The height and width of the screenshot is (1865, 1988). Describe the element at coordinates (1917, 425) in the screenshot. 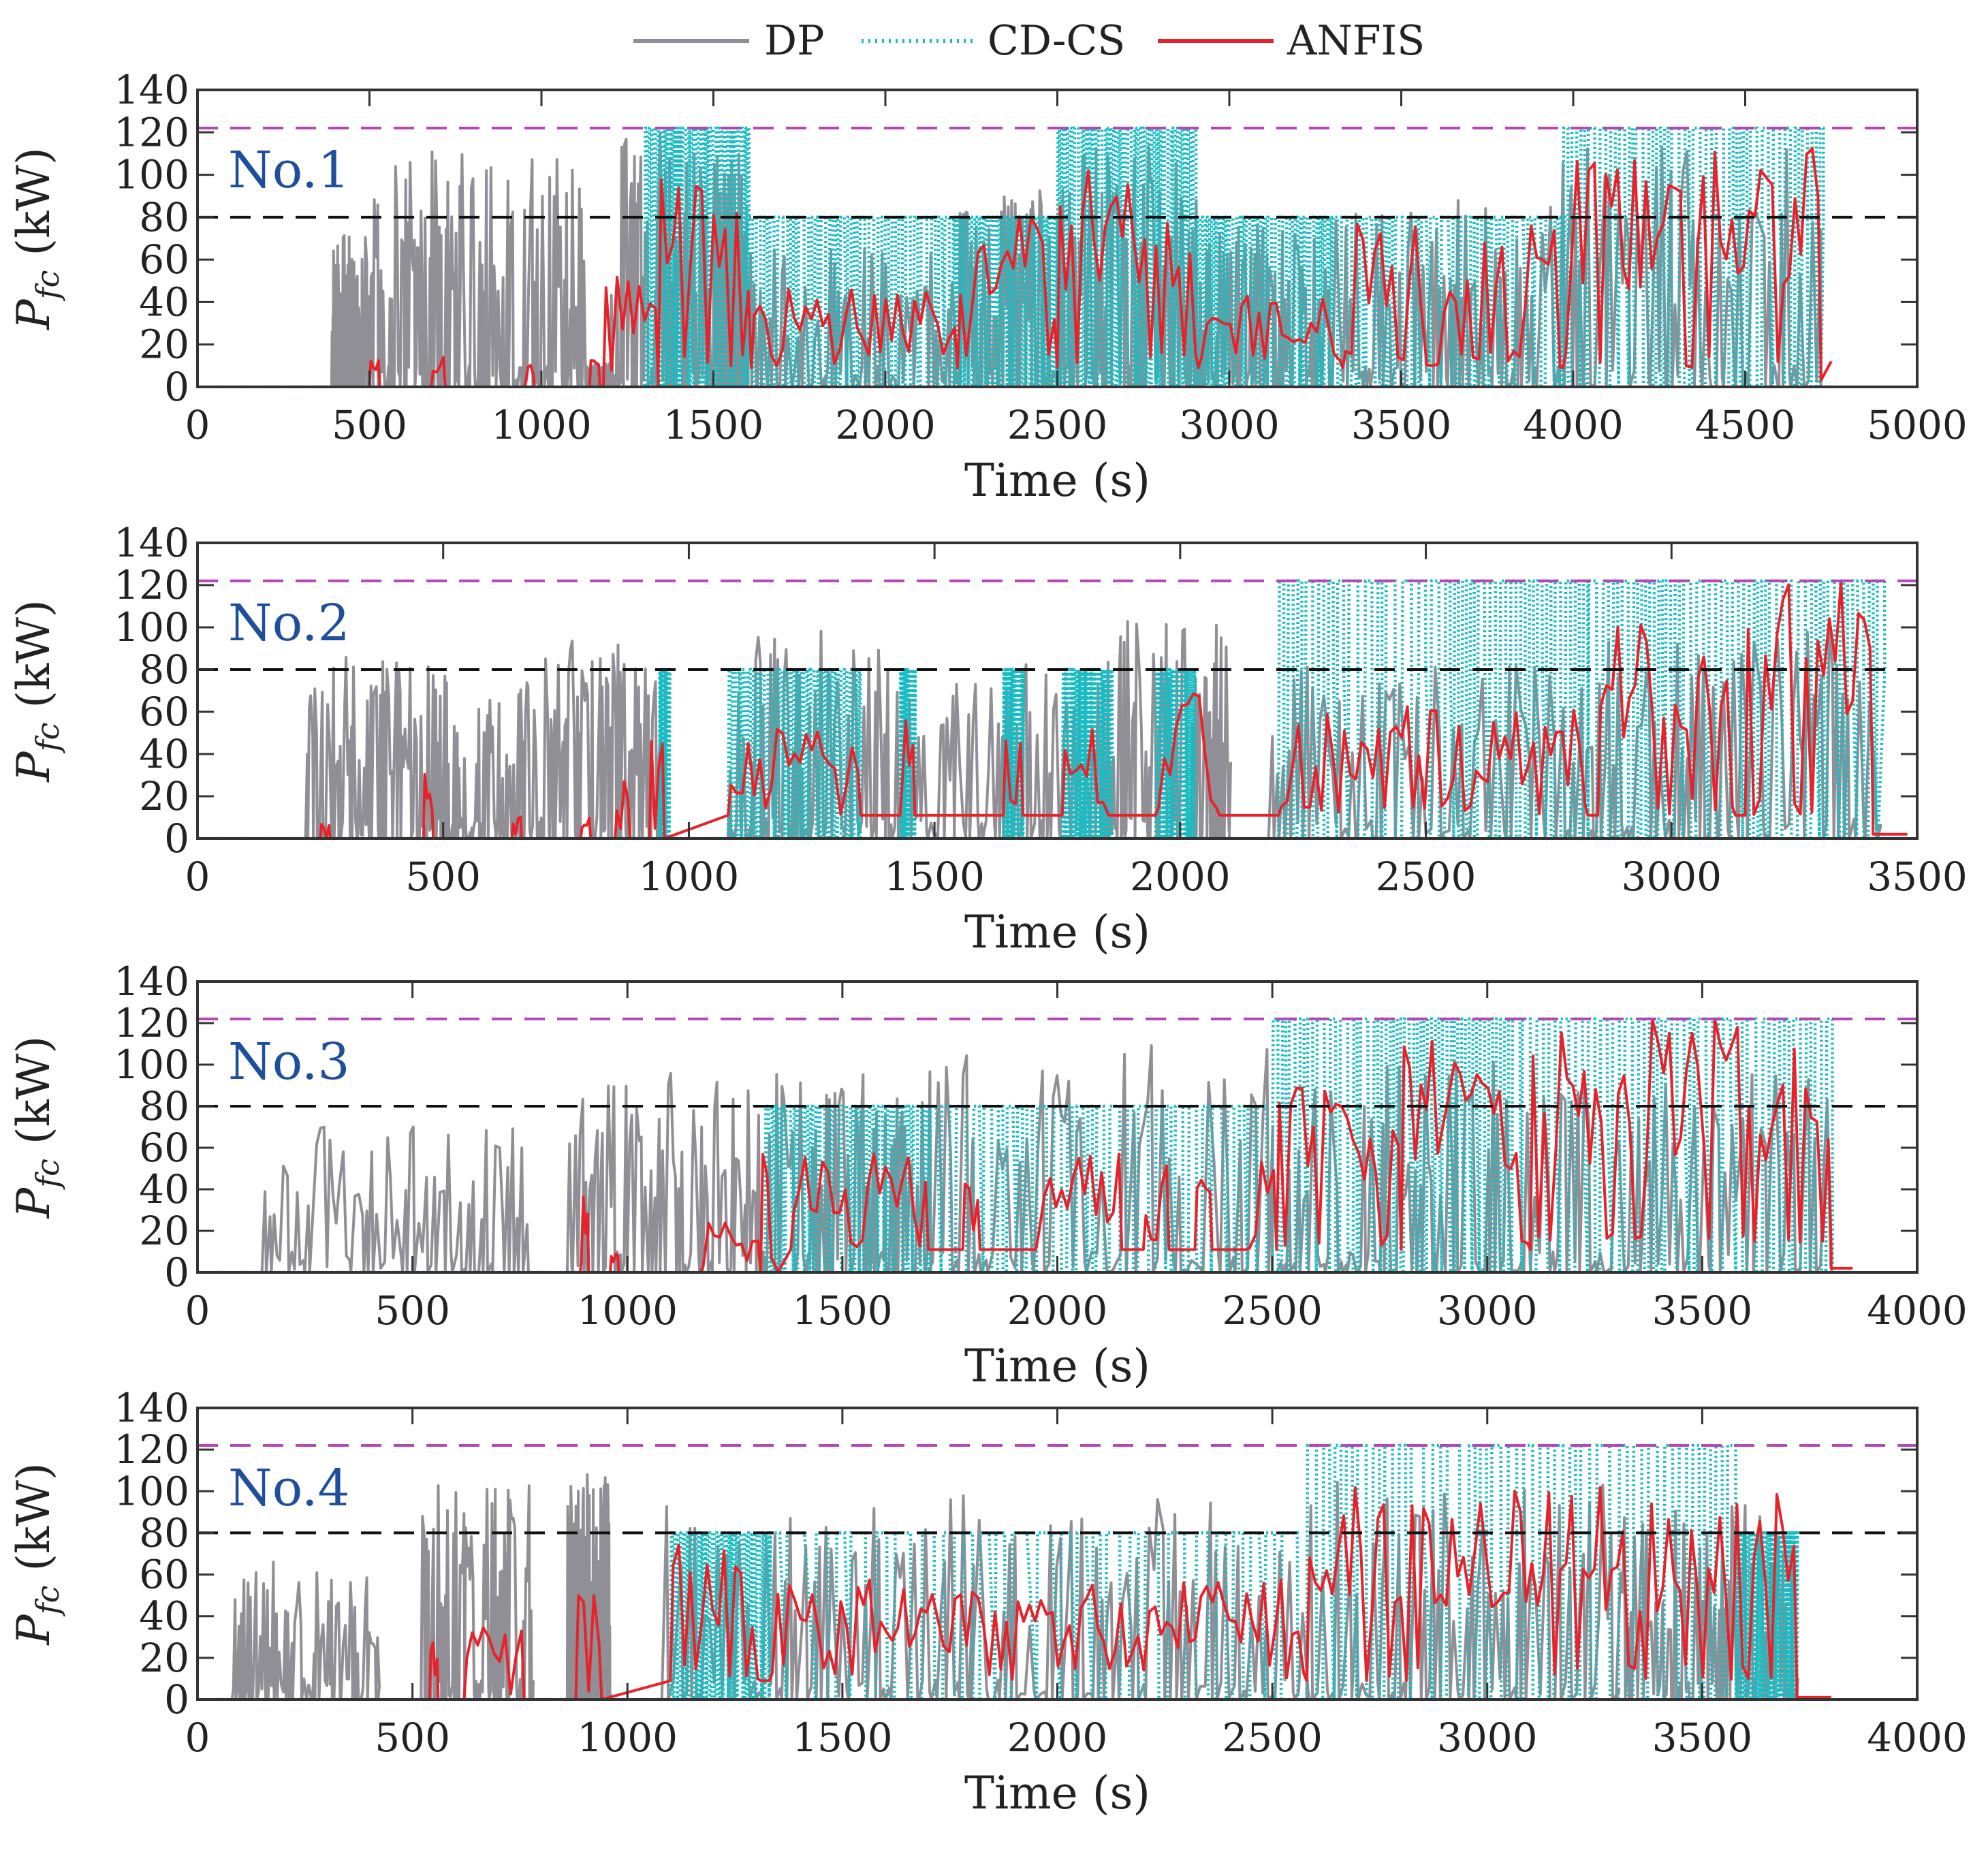

I see `x-tick-label: 5000` at that location.